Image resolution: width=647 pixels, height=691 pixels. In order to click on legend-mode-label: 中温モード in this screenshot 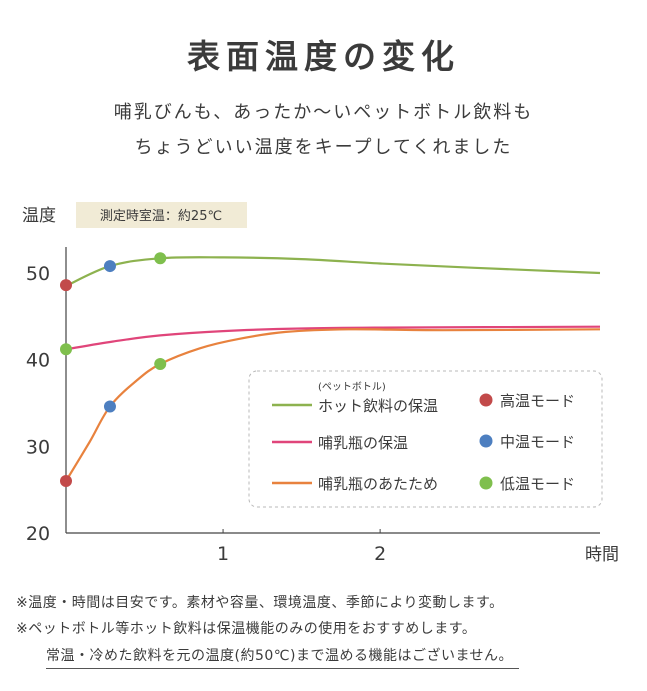, I will do `click(537, 442)`.